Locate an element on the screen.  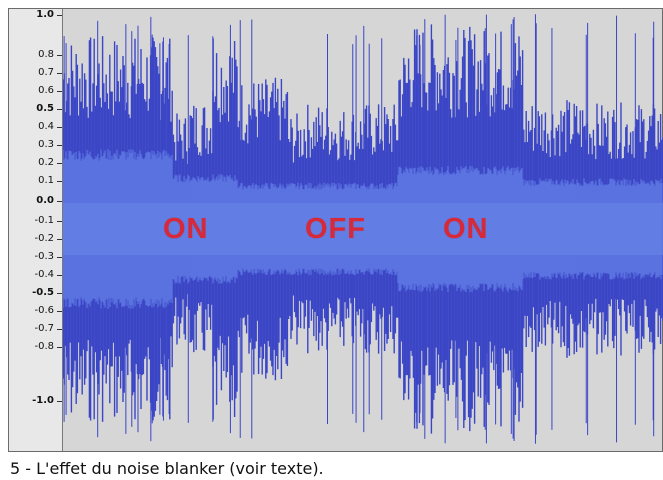
ruler-tick-label: 0.8 is located at coordinates (46, 54).